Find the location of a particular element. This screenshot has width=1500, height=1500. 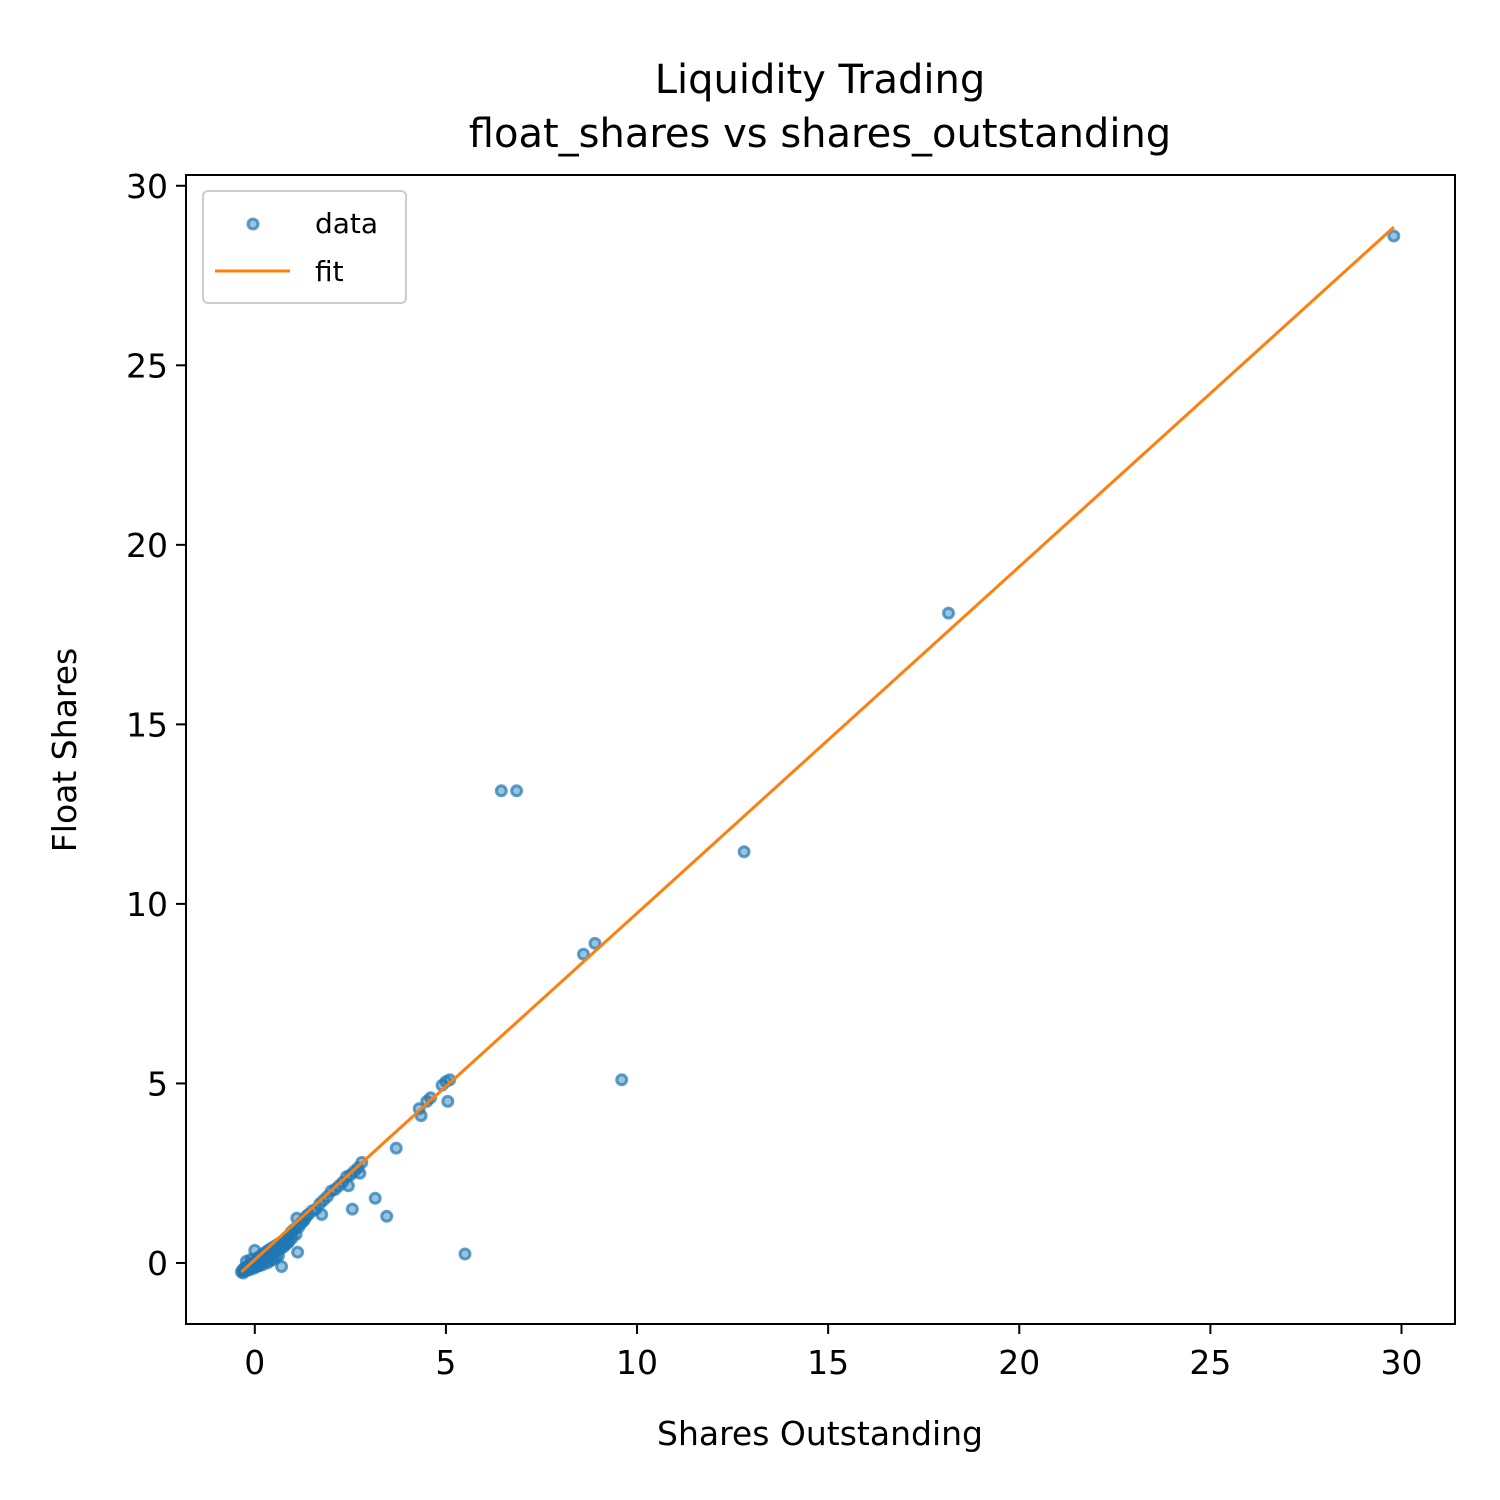

x-tick-label: 15 is located at coordinates (828, 1362).